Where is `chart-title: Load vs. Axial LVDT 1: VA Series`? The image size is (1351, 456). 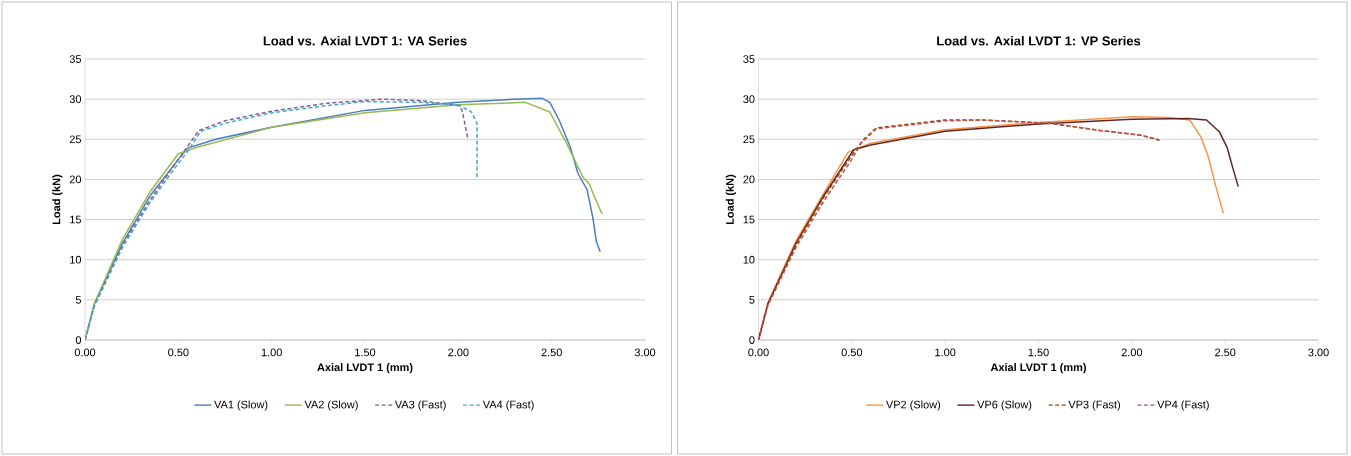 chart-title: Load vs. Axial LVDT 1: VA Series is located at coordinates (365, 40).